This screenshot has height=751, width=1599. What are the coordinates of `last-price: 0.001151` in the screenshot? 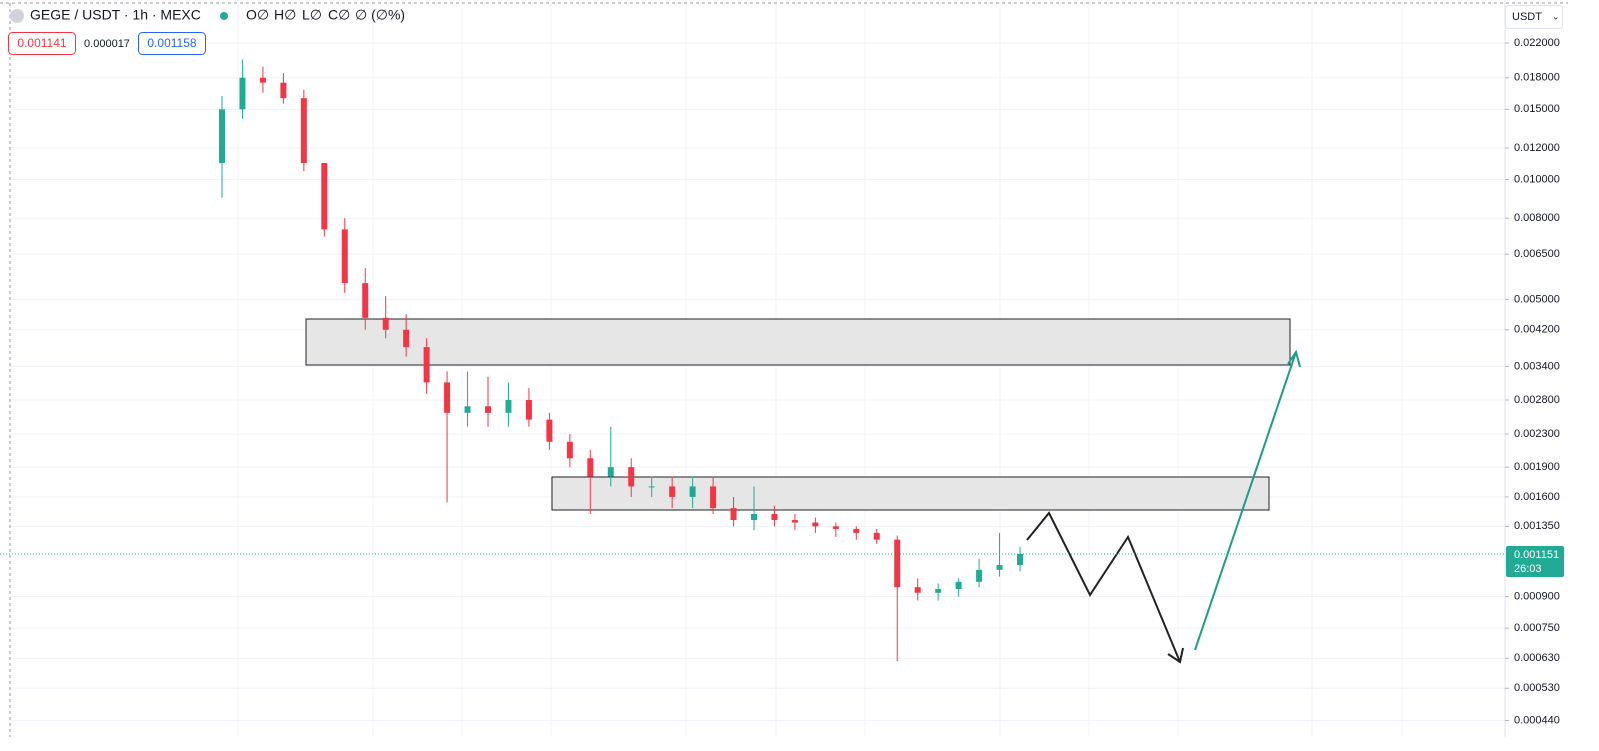 It's located at (1536, 555).